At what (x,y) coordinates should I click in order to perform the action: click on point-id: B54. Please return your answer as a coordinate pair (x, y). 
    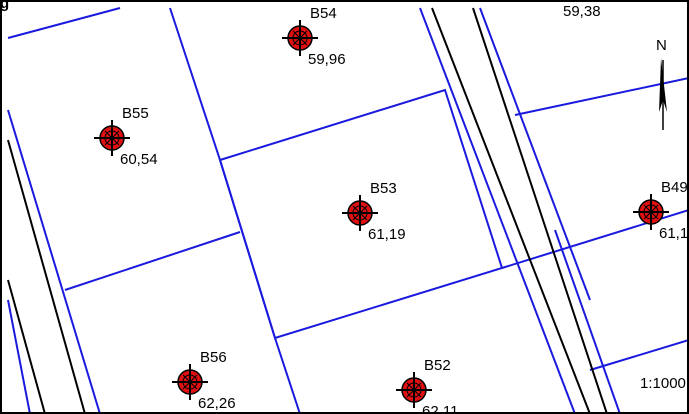
    Looking at the image, I should click on (323, 13).